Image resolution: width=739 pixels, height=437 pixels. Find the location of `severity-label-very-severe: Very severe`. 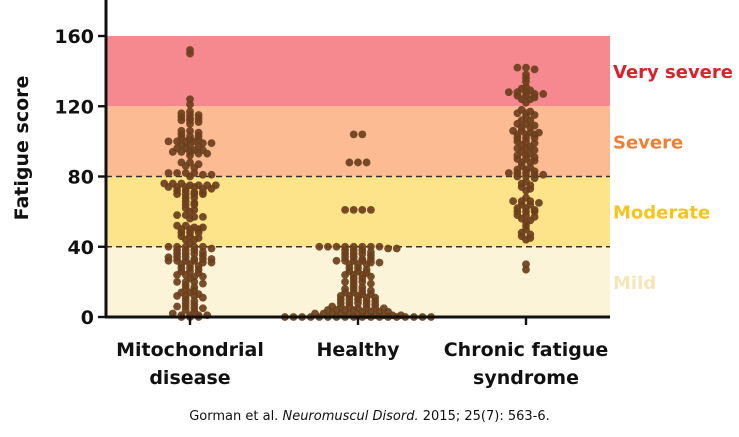

severity-label-very-severe: Very severe is located at coordinates (673, 72).